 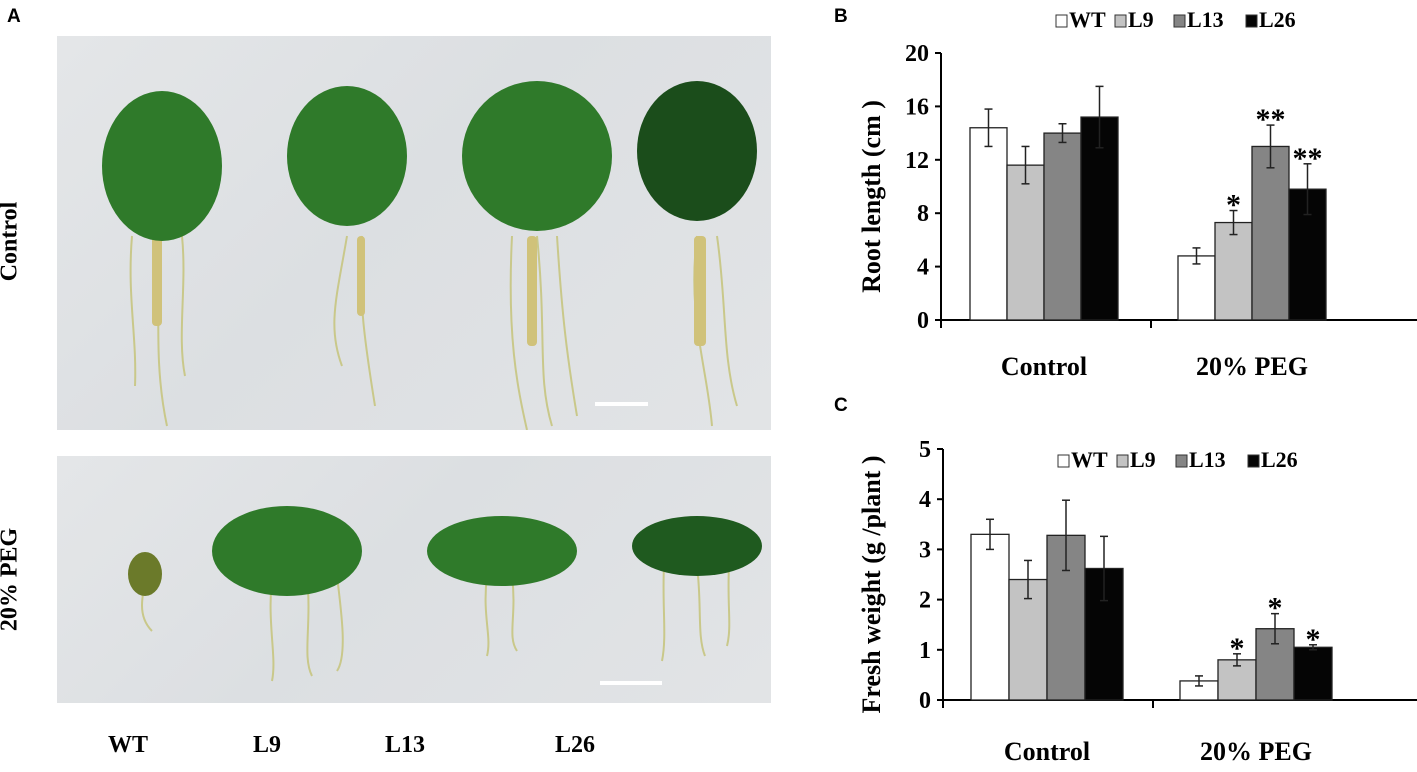 I want to click on y-tick-label: 5, so click(x=925, y=450).